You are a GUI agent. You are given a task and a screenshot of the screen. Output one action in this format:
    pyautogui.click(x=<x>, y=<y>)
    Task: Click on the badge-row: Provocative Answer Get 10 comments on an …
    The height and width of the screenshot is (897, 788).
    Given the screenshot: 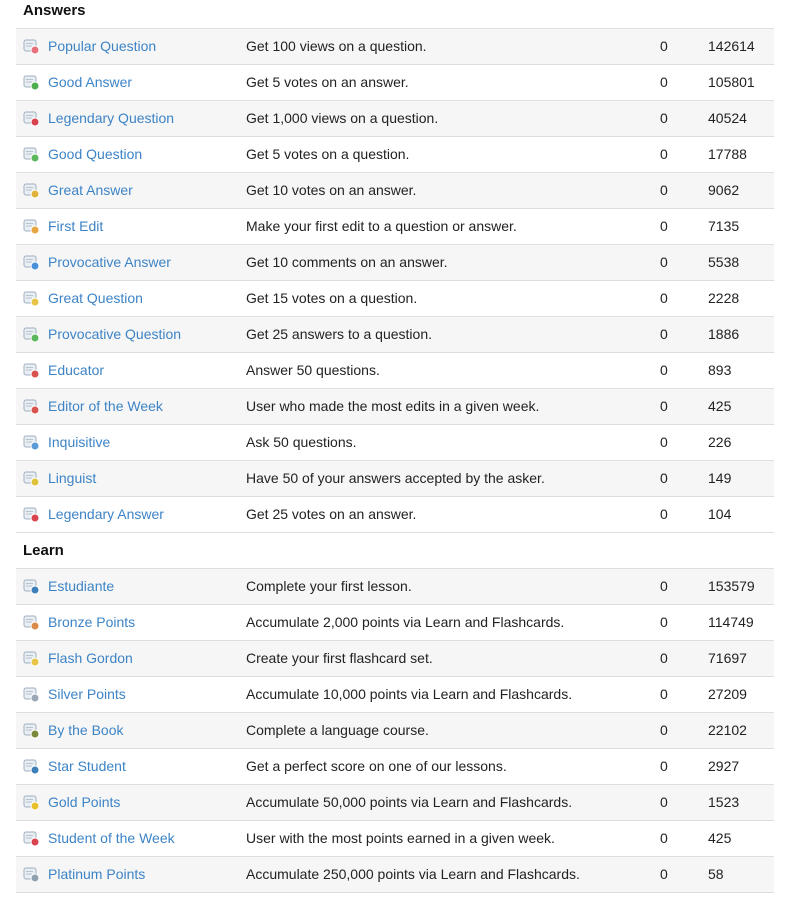 What is the action you would take?
    pyautogui.click(x=395, y=263)
    